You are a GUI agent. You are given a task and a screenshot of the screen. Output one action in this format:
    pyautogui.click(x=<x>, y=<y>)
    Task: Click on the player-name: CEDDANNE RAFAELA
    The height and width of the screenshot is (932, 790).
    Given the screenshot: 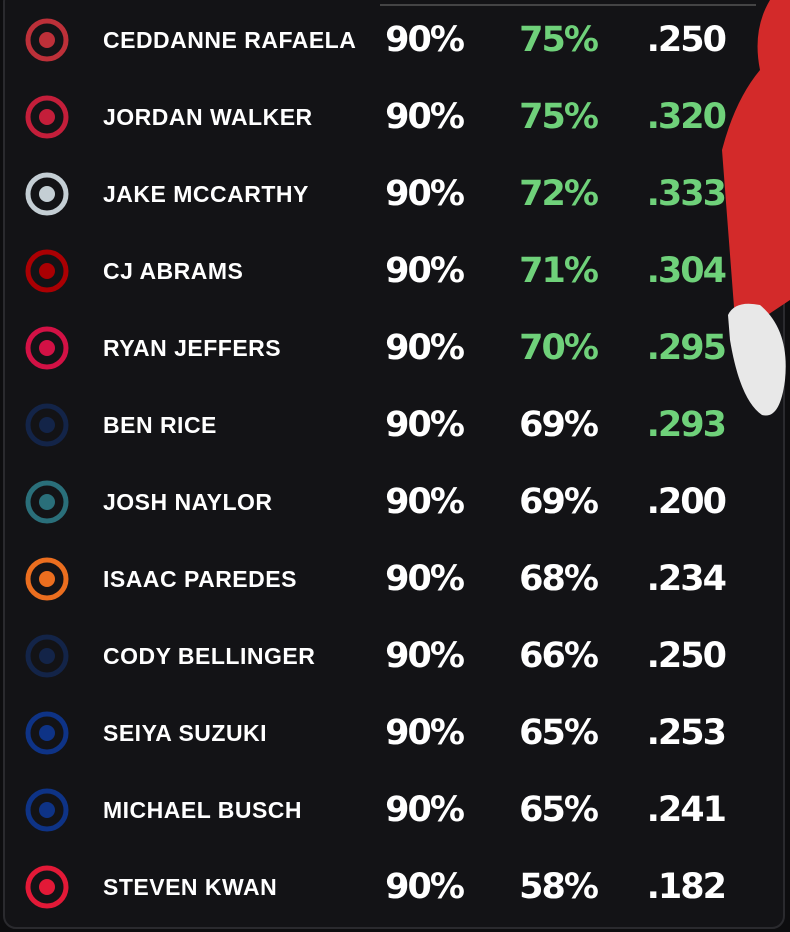 What is the action you would take?
    pyautogui.click(x=229, y=40)
    